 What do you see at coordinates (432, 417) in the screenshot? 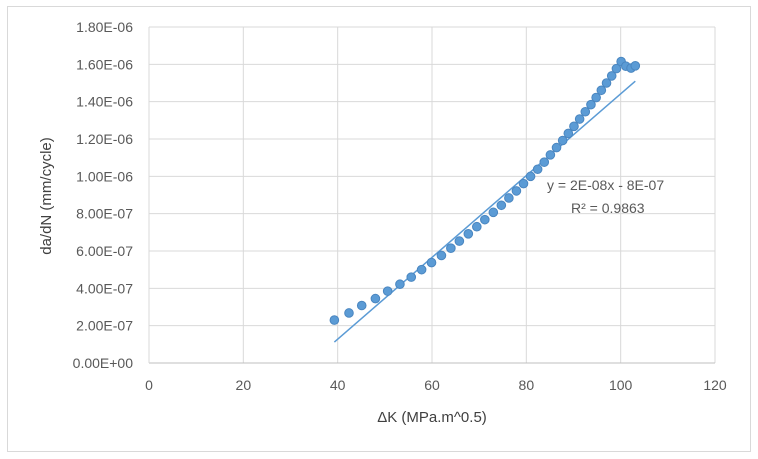
I see `x-axis-title: ΔK (MPa.m^0.5)` at bounding box center [432, 417].